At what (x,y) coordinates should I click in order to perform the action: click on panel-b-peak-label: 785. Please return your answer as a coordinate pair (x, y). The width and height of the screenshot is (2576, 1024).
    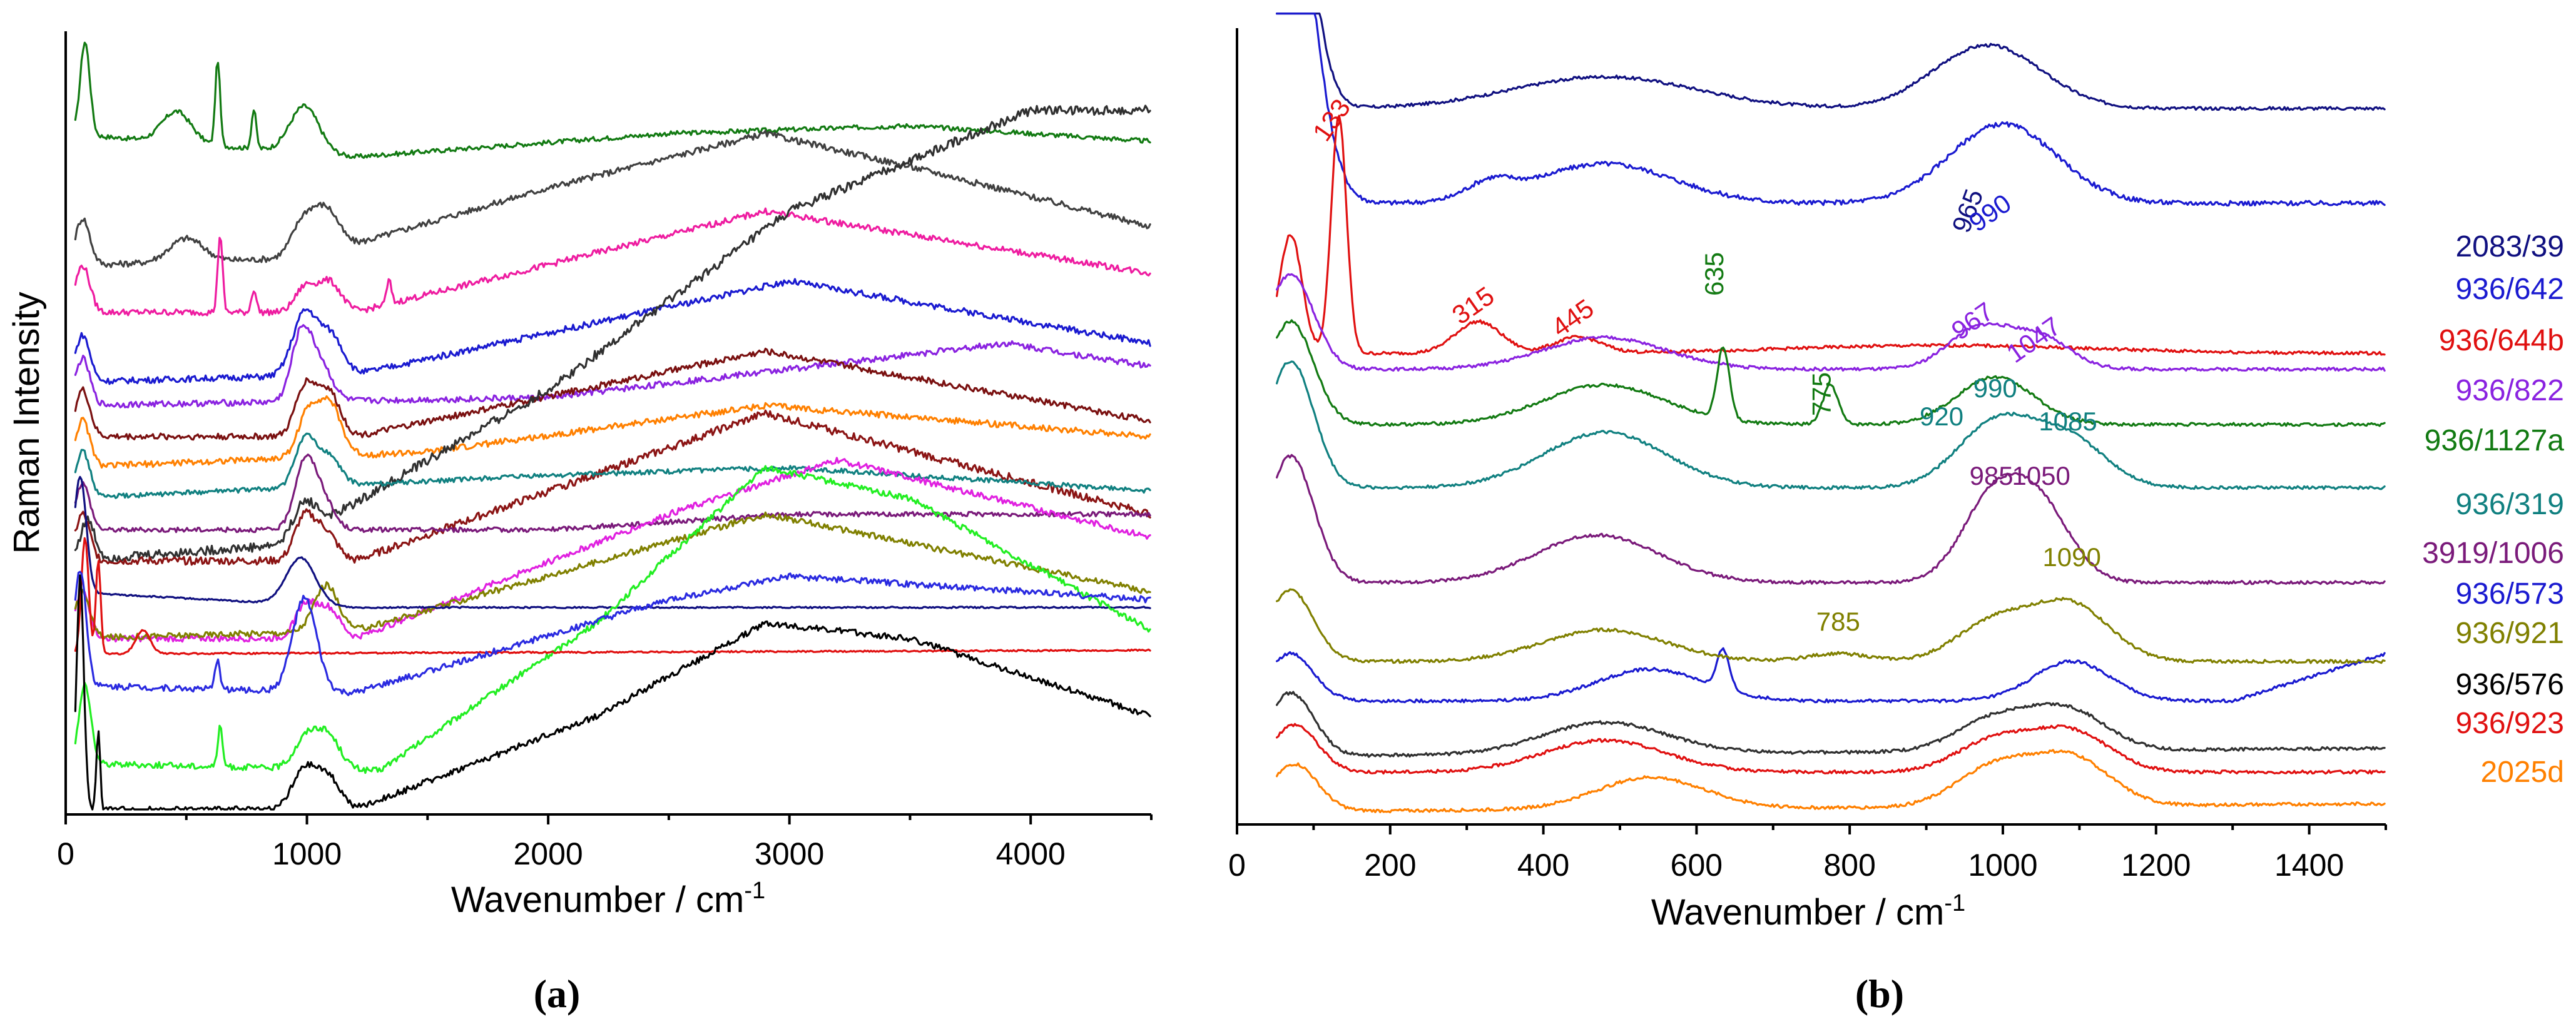
    Looking at the image, I should click on (1838, 621).